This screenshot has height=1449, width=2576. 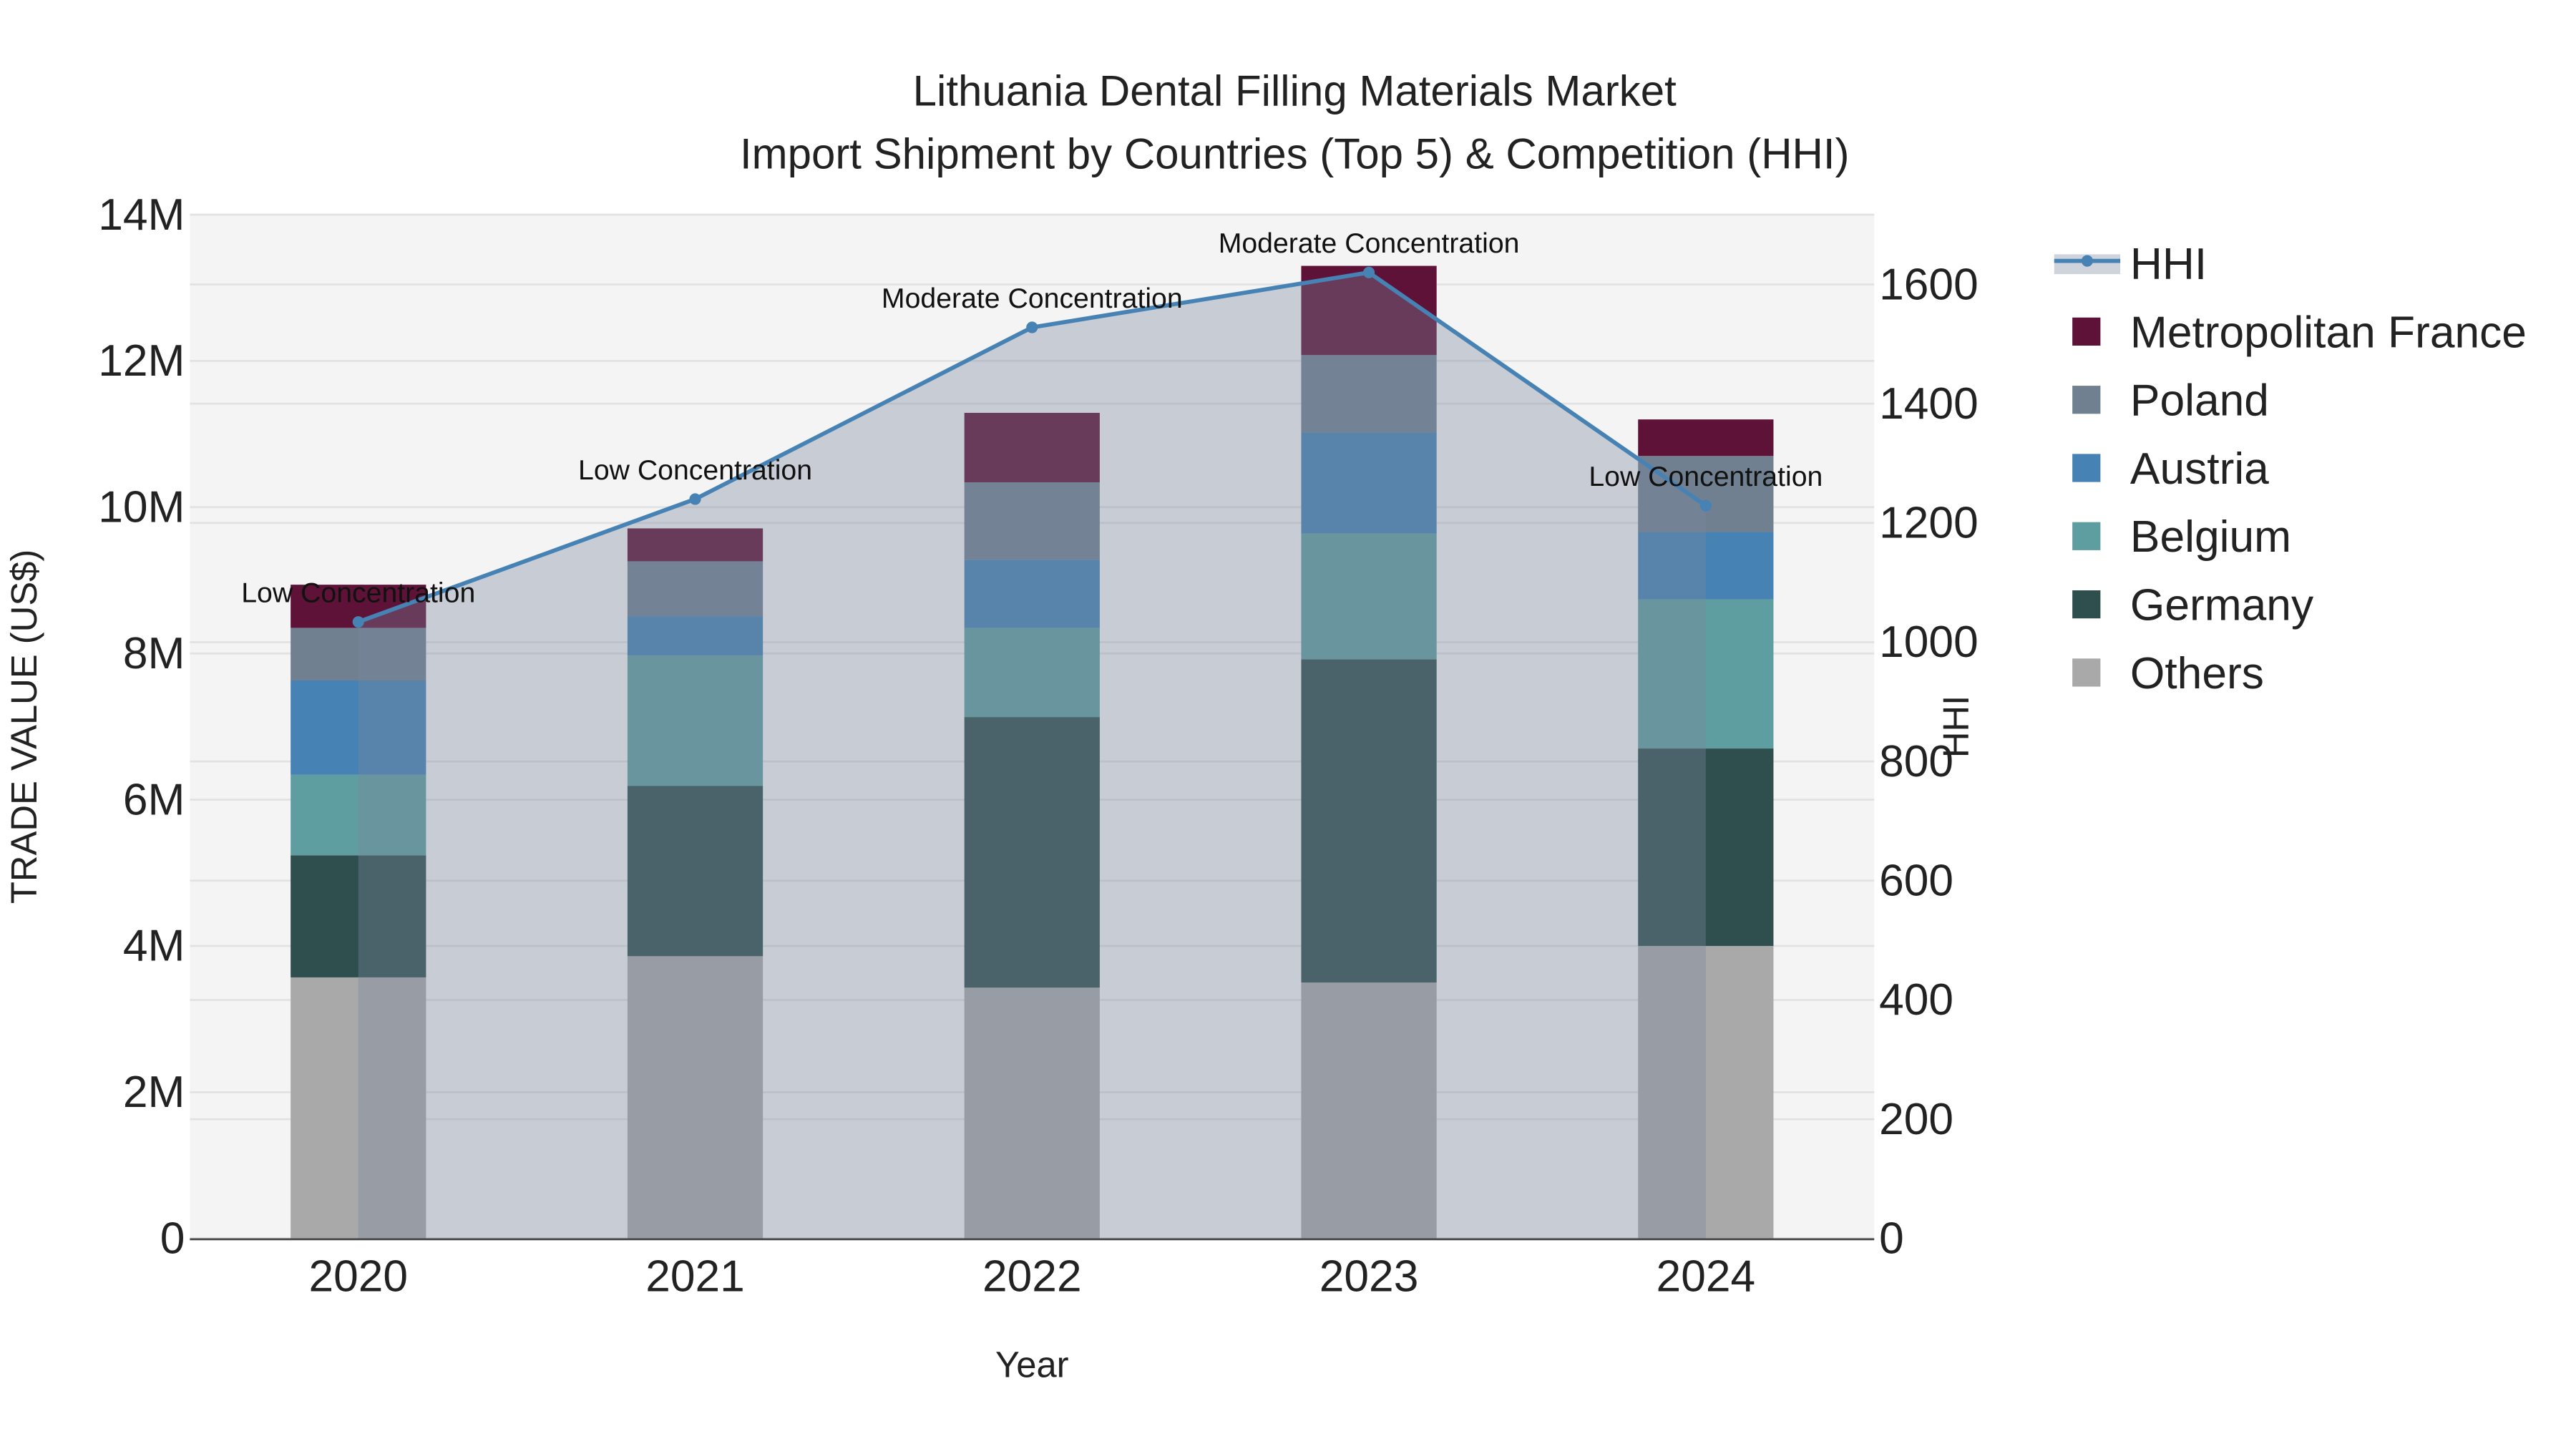 I want to click on y-tick-label: 8M, so click(x=154, y=653).